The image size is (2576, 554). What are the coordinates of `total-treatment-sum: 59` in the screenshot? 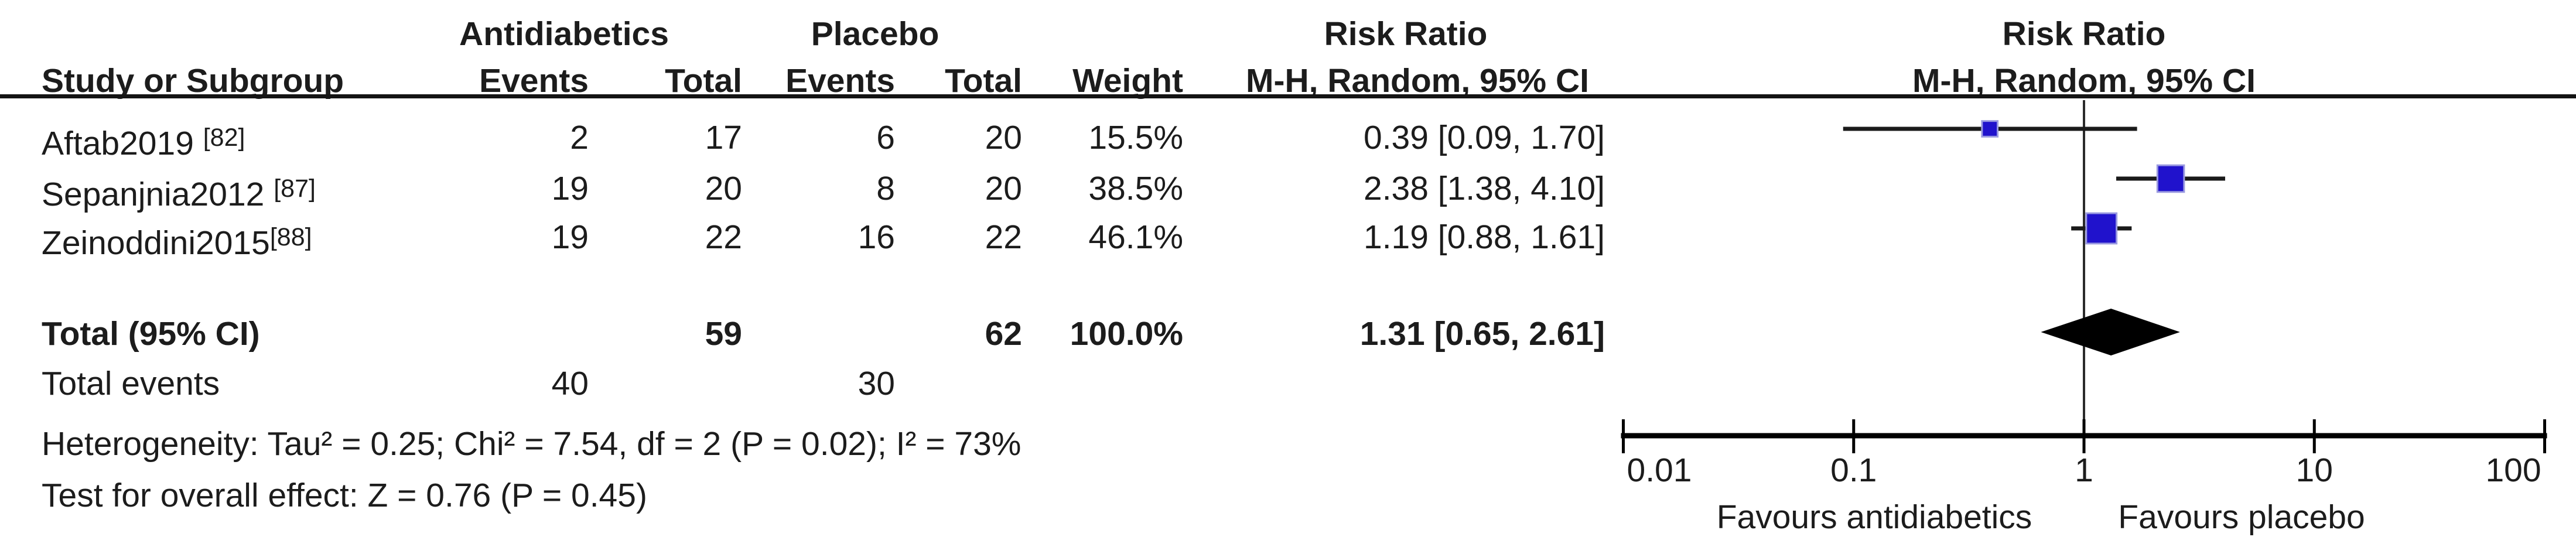 It's located at (724, 334).